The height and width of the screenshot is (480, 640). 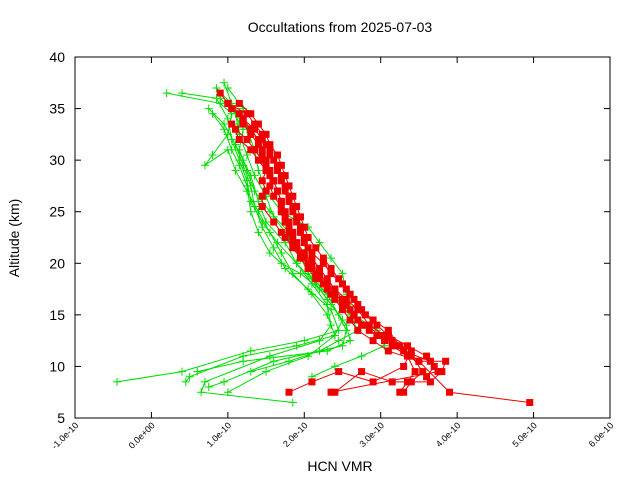 What do you see at coordinates (142, 435) in the screenshot?
I see `x-tick-label: 0.0e+00` at bounding box center [142, 435].